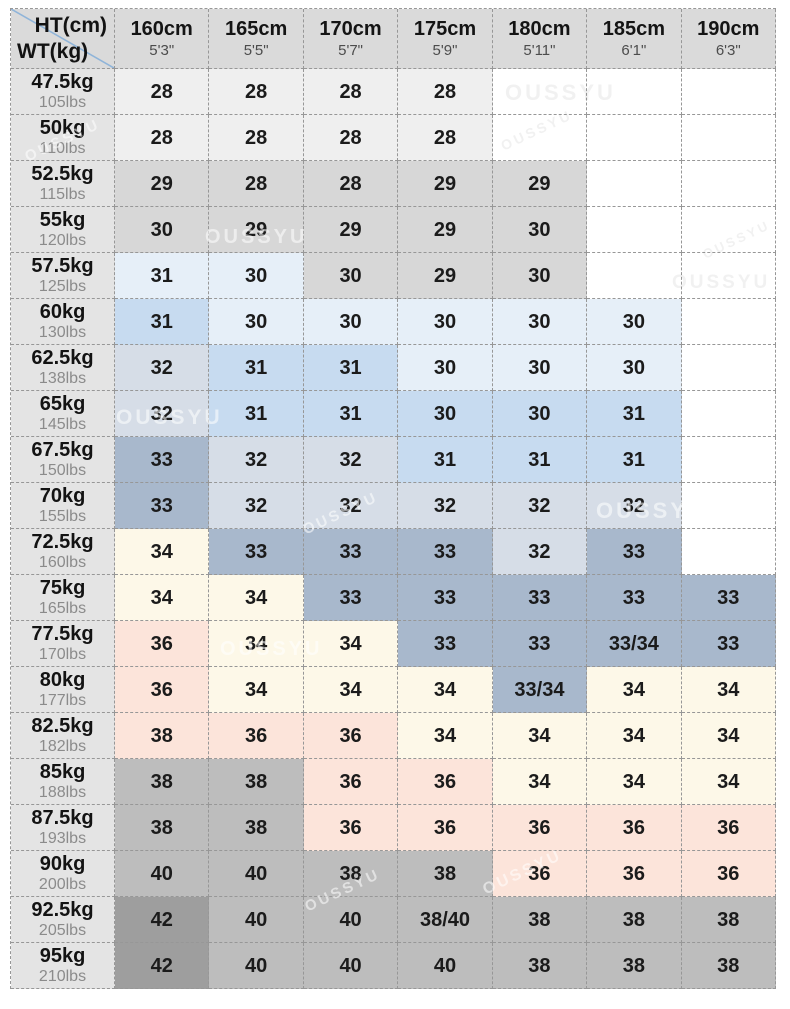  I want to click on weight-kg-label: 57.5kg, so click(62, 266).